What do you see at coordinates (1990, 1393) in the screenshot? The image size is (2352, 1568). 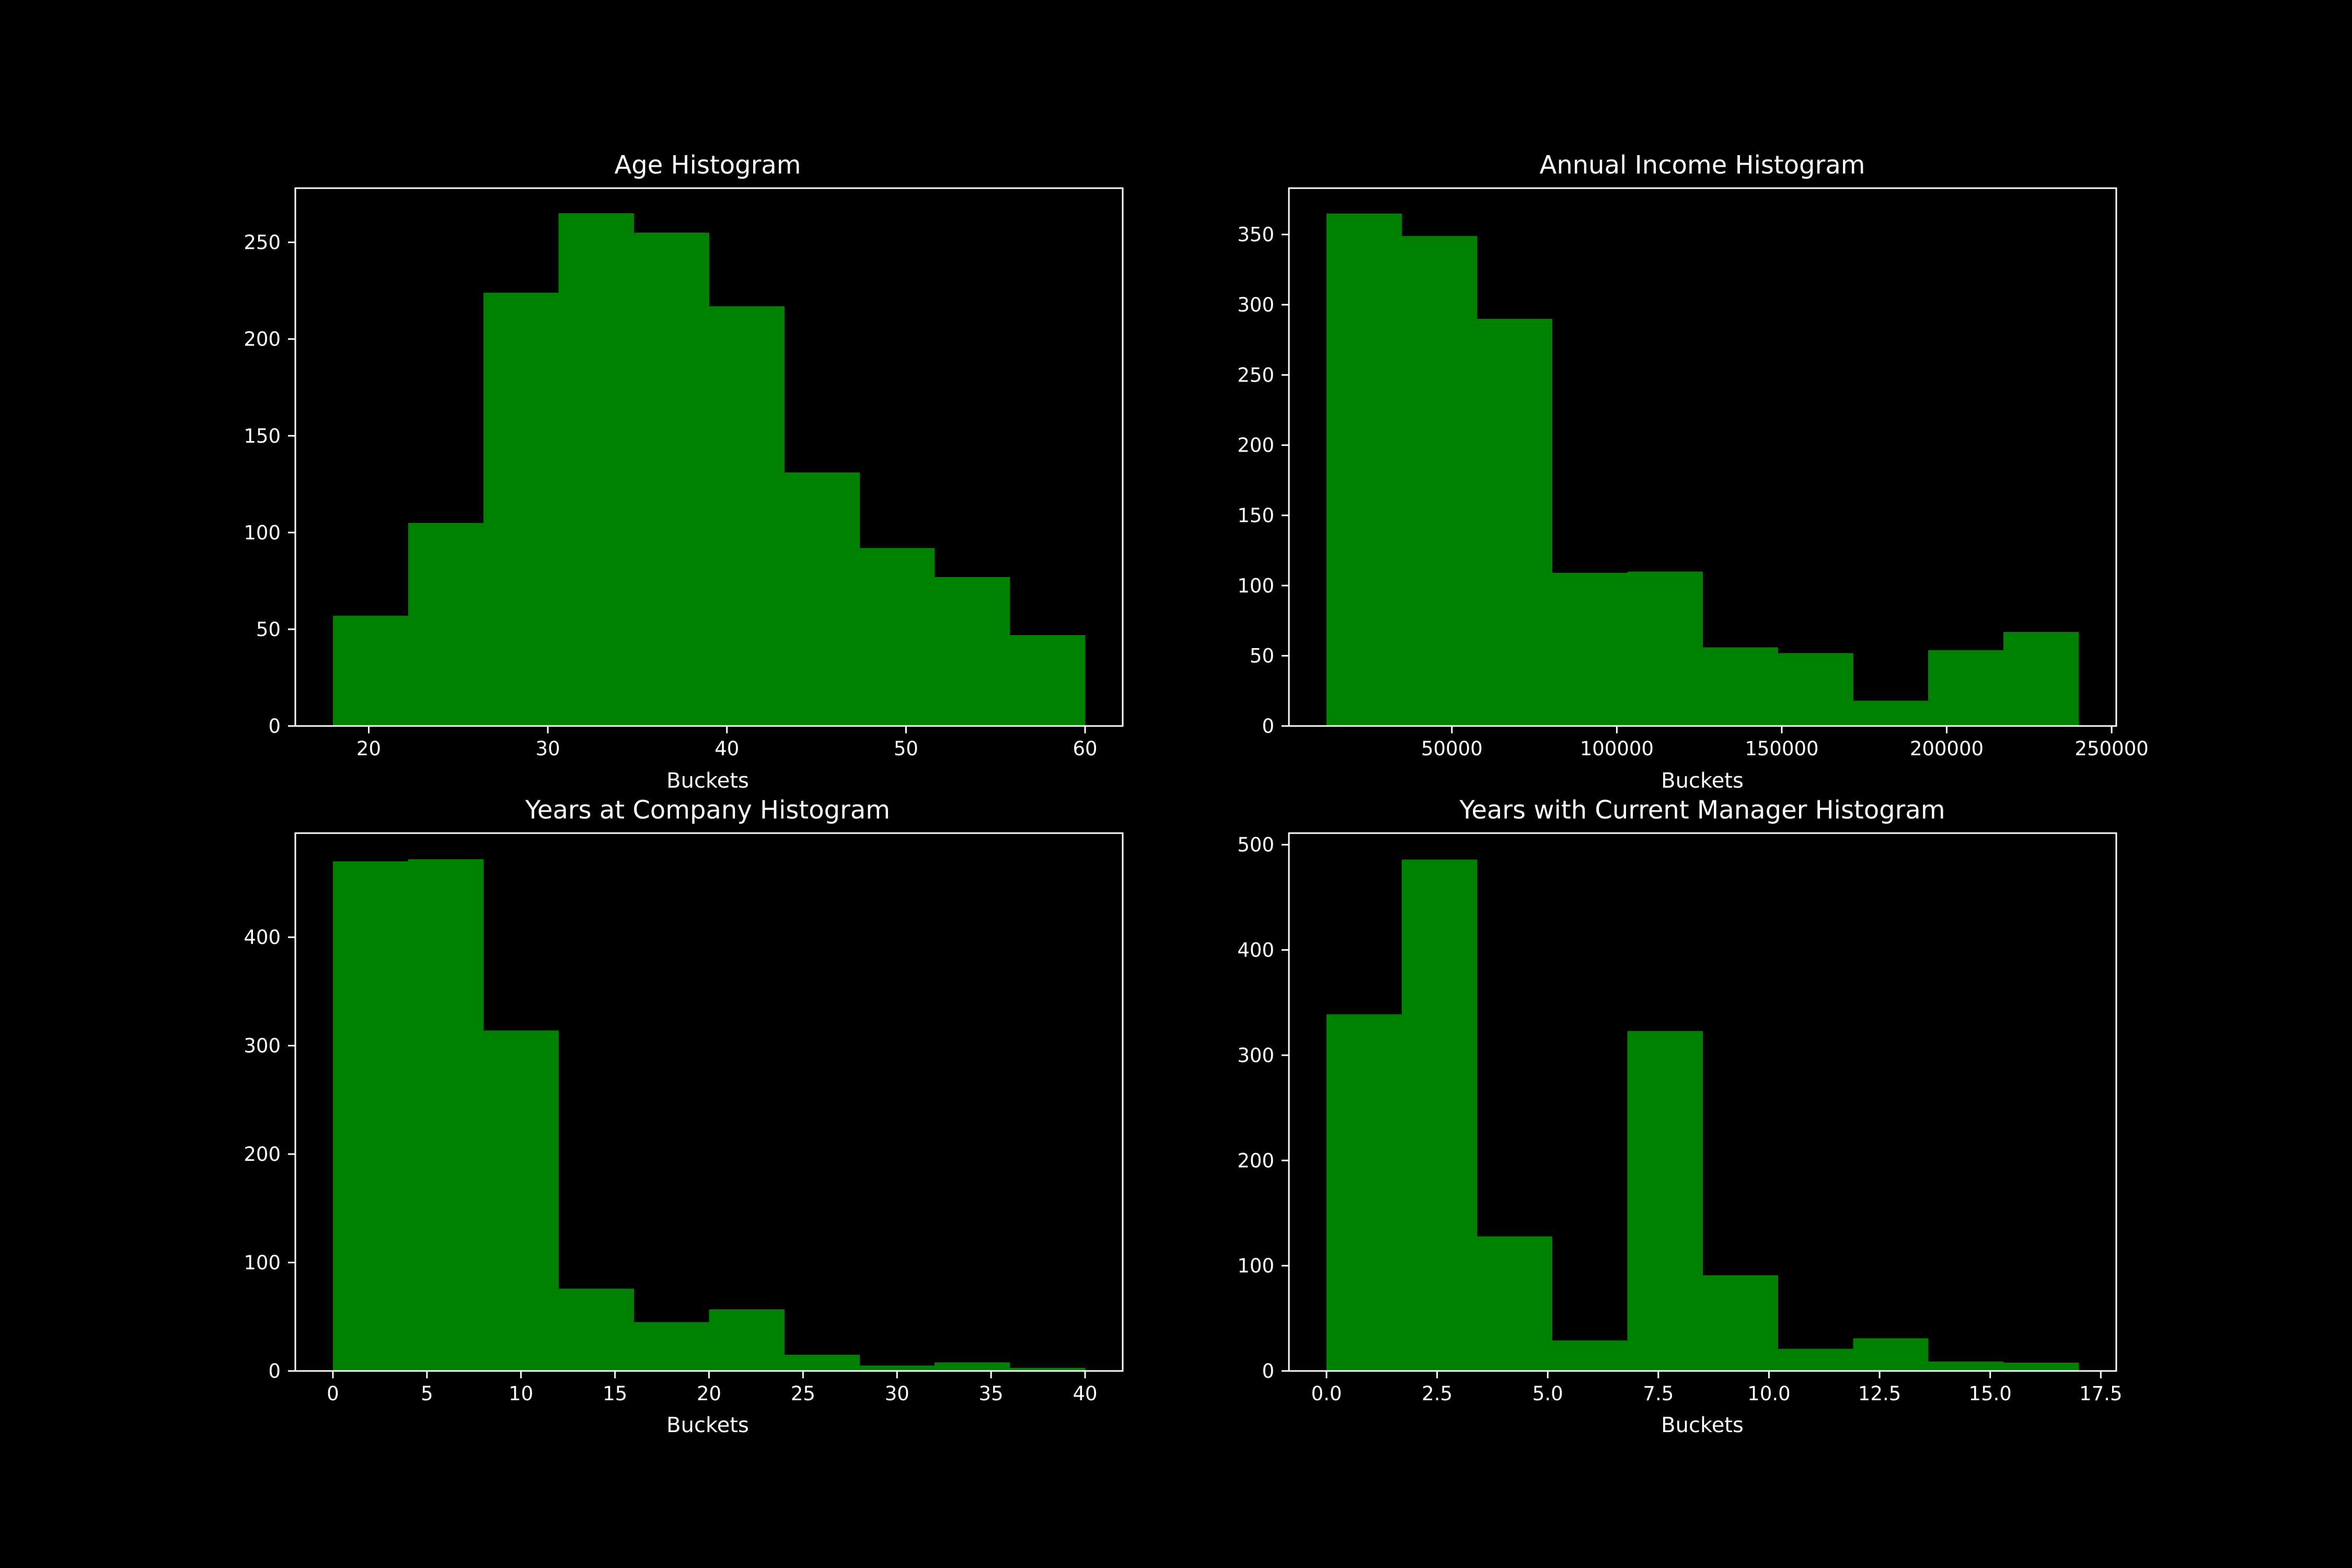 I see `x-tick-label: 15.0` at bounding box center [1990, 1393].